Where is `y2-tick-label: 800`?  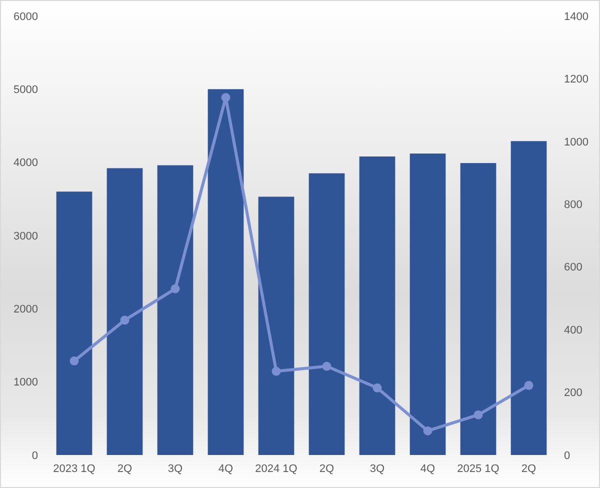 y2-tick-label: 800 is located at coordinates (573, 204).